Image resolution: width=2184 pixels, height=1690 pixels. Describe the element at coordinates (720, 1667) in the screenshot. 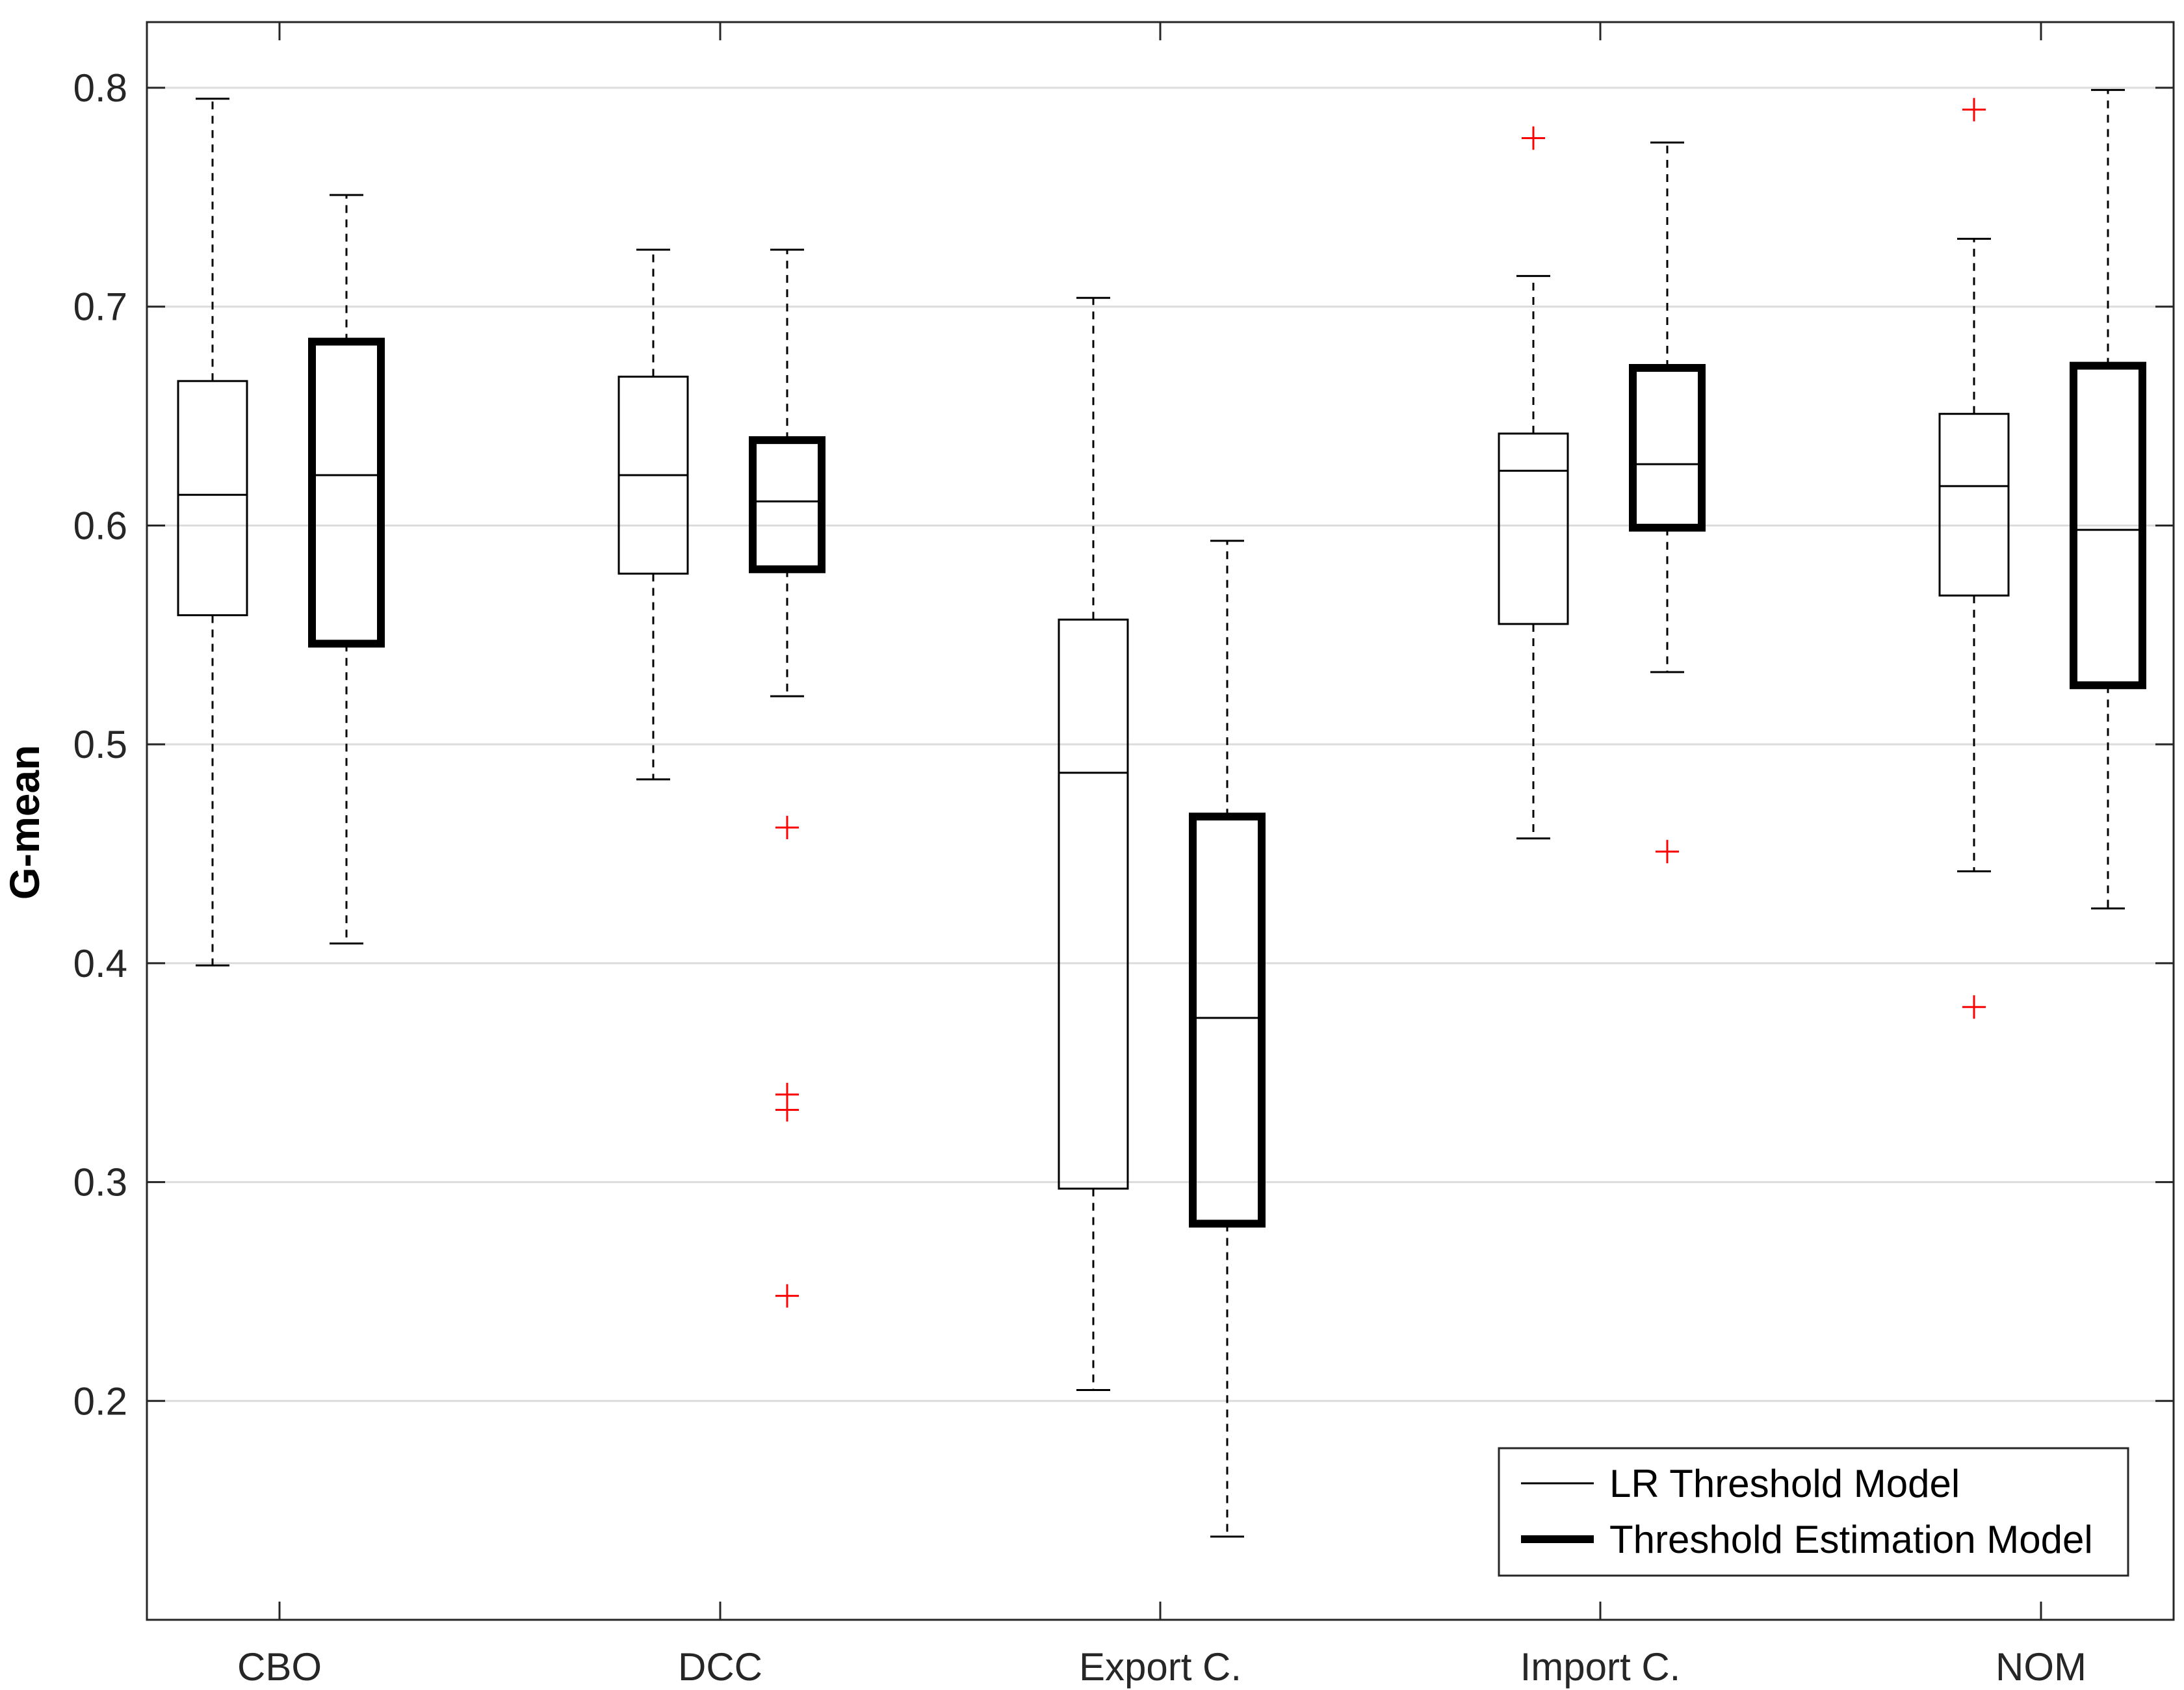

I see `x-tick-label-dcc: DCC` at that location.